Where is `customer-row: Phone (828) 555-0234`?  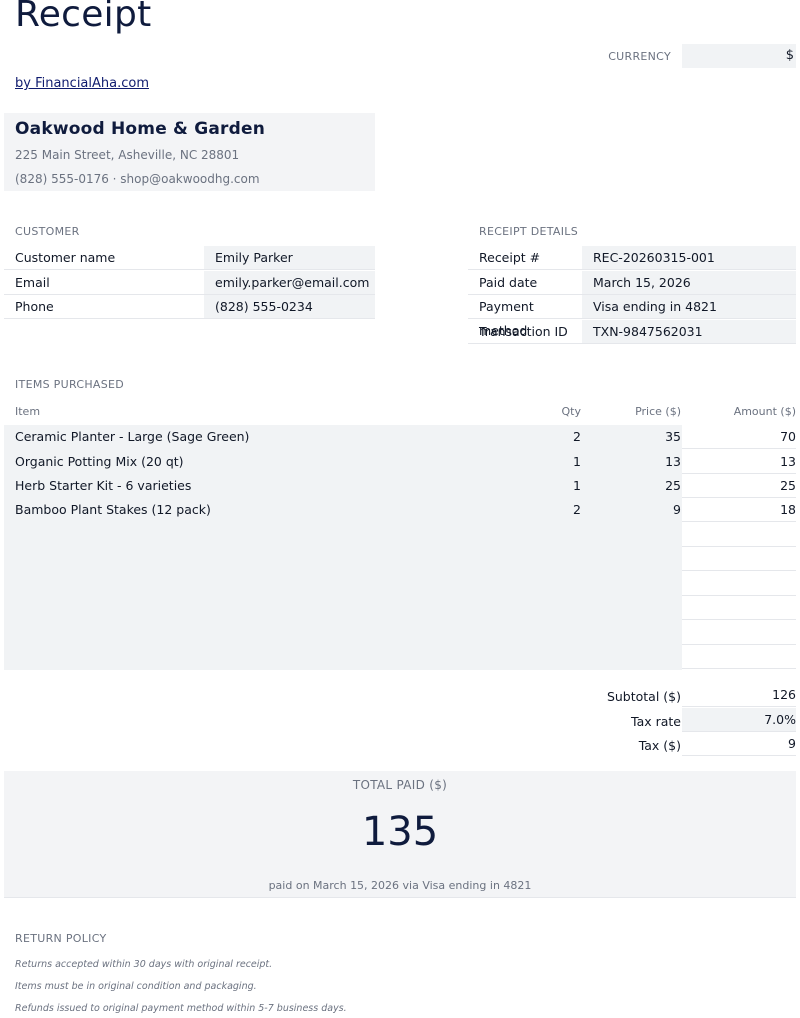
customer-row: Phone (828) 555-0234 is located at coordinates (189, 307).